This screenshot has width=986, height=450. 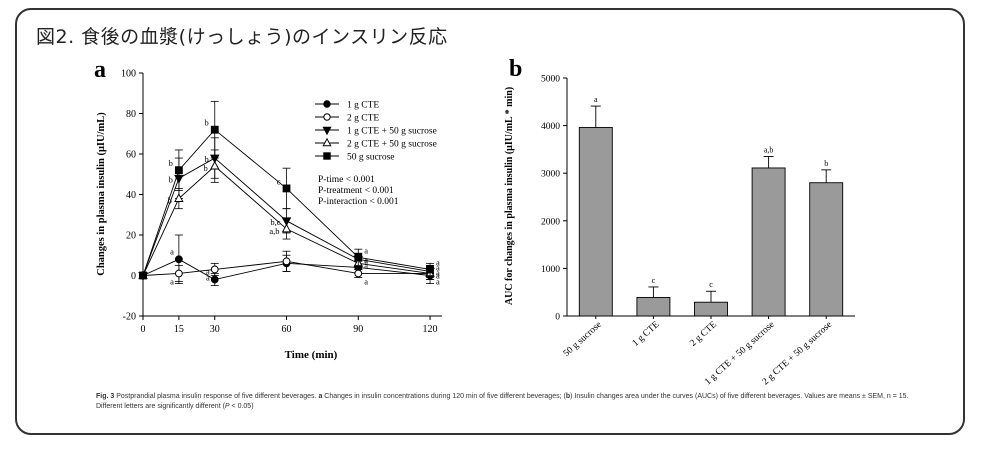 What do you see at coordinates (550, 270) in the screenshot?
I see `y-tick-label: 1000` at bounding box center [550, 270].